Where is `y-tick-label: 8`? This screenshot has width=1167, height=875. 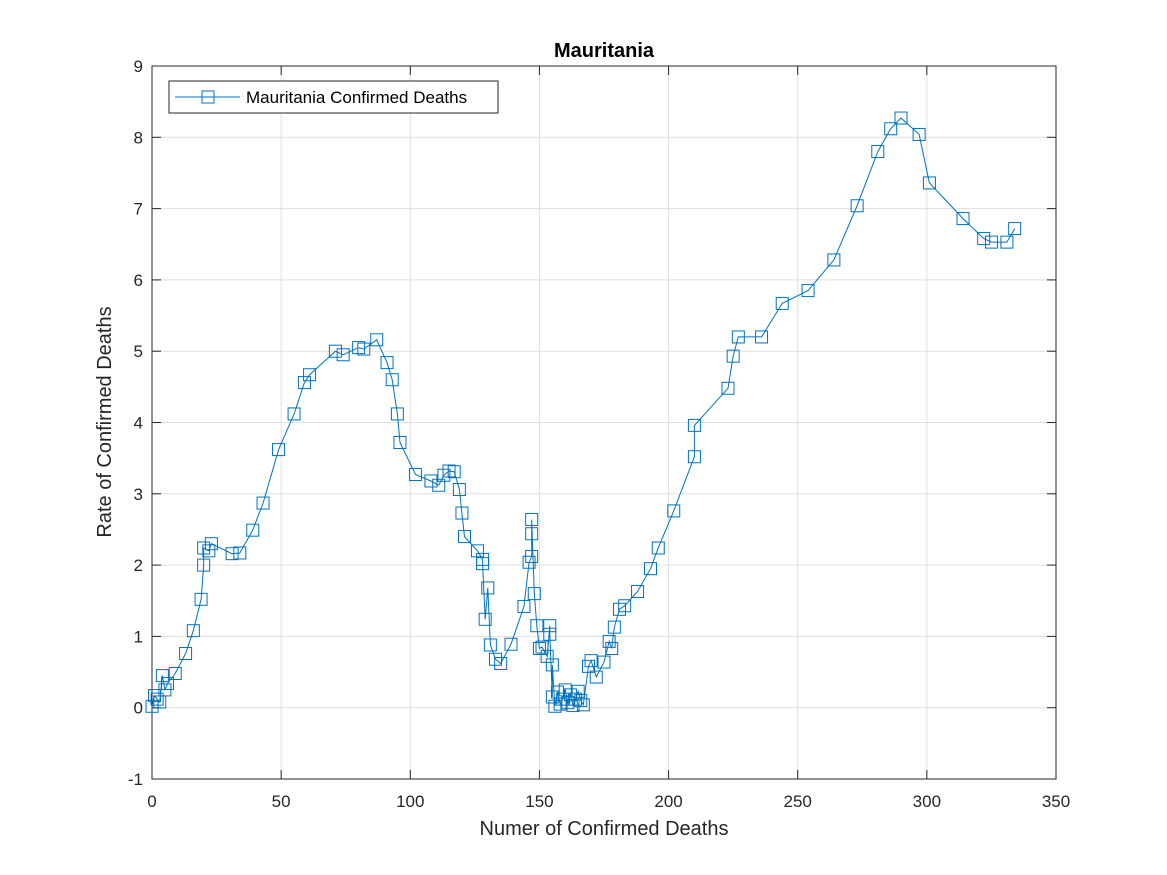 y-tick-label: 8 is located at coordinates (138, 137).